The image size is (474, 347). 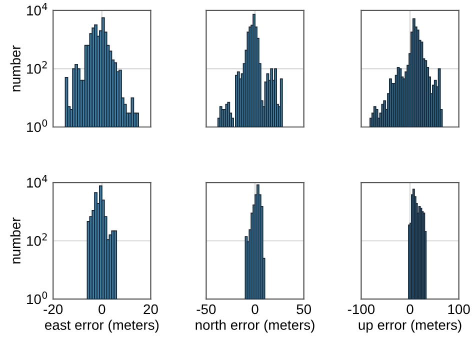 I want to click on x-tick-label: -50, so click(x=206, y=309).